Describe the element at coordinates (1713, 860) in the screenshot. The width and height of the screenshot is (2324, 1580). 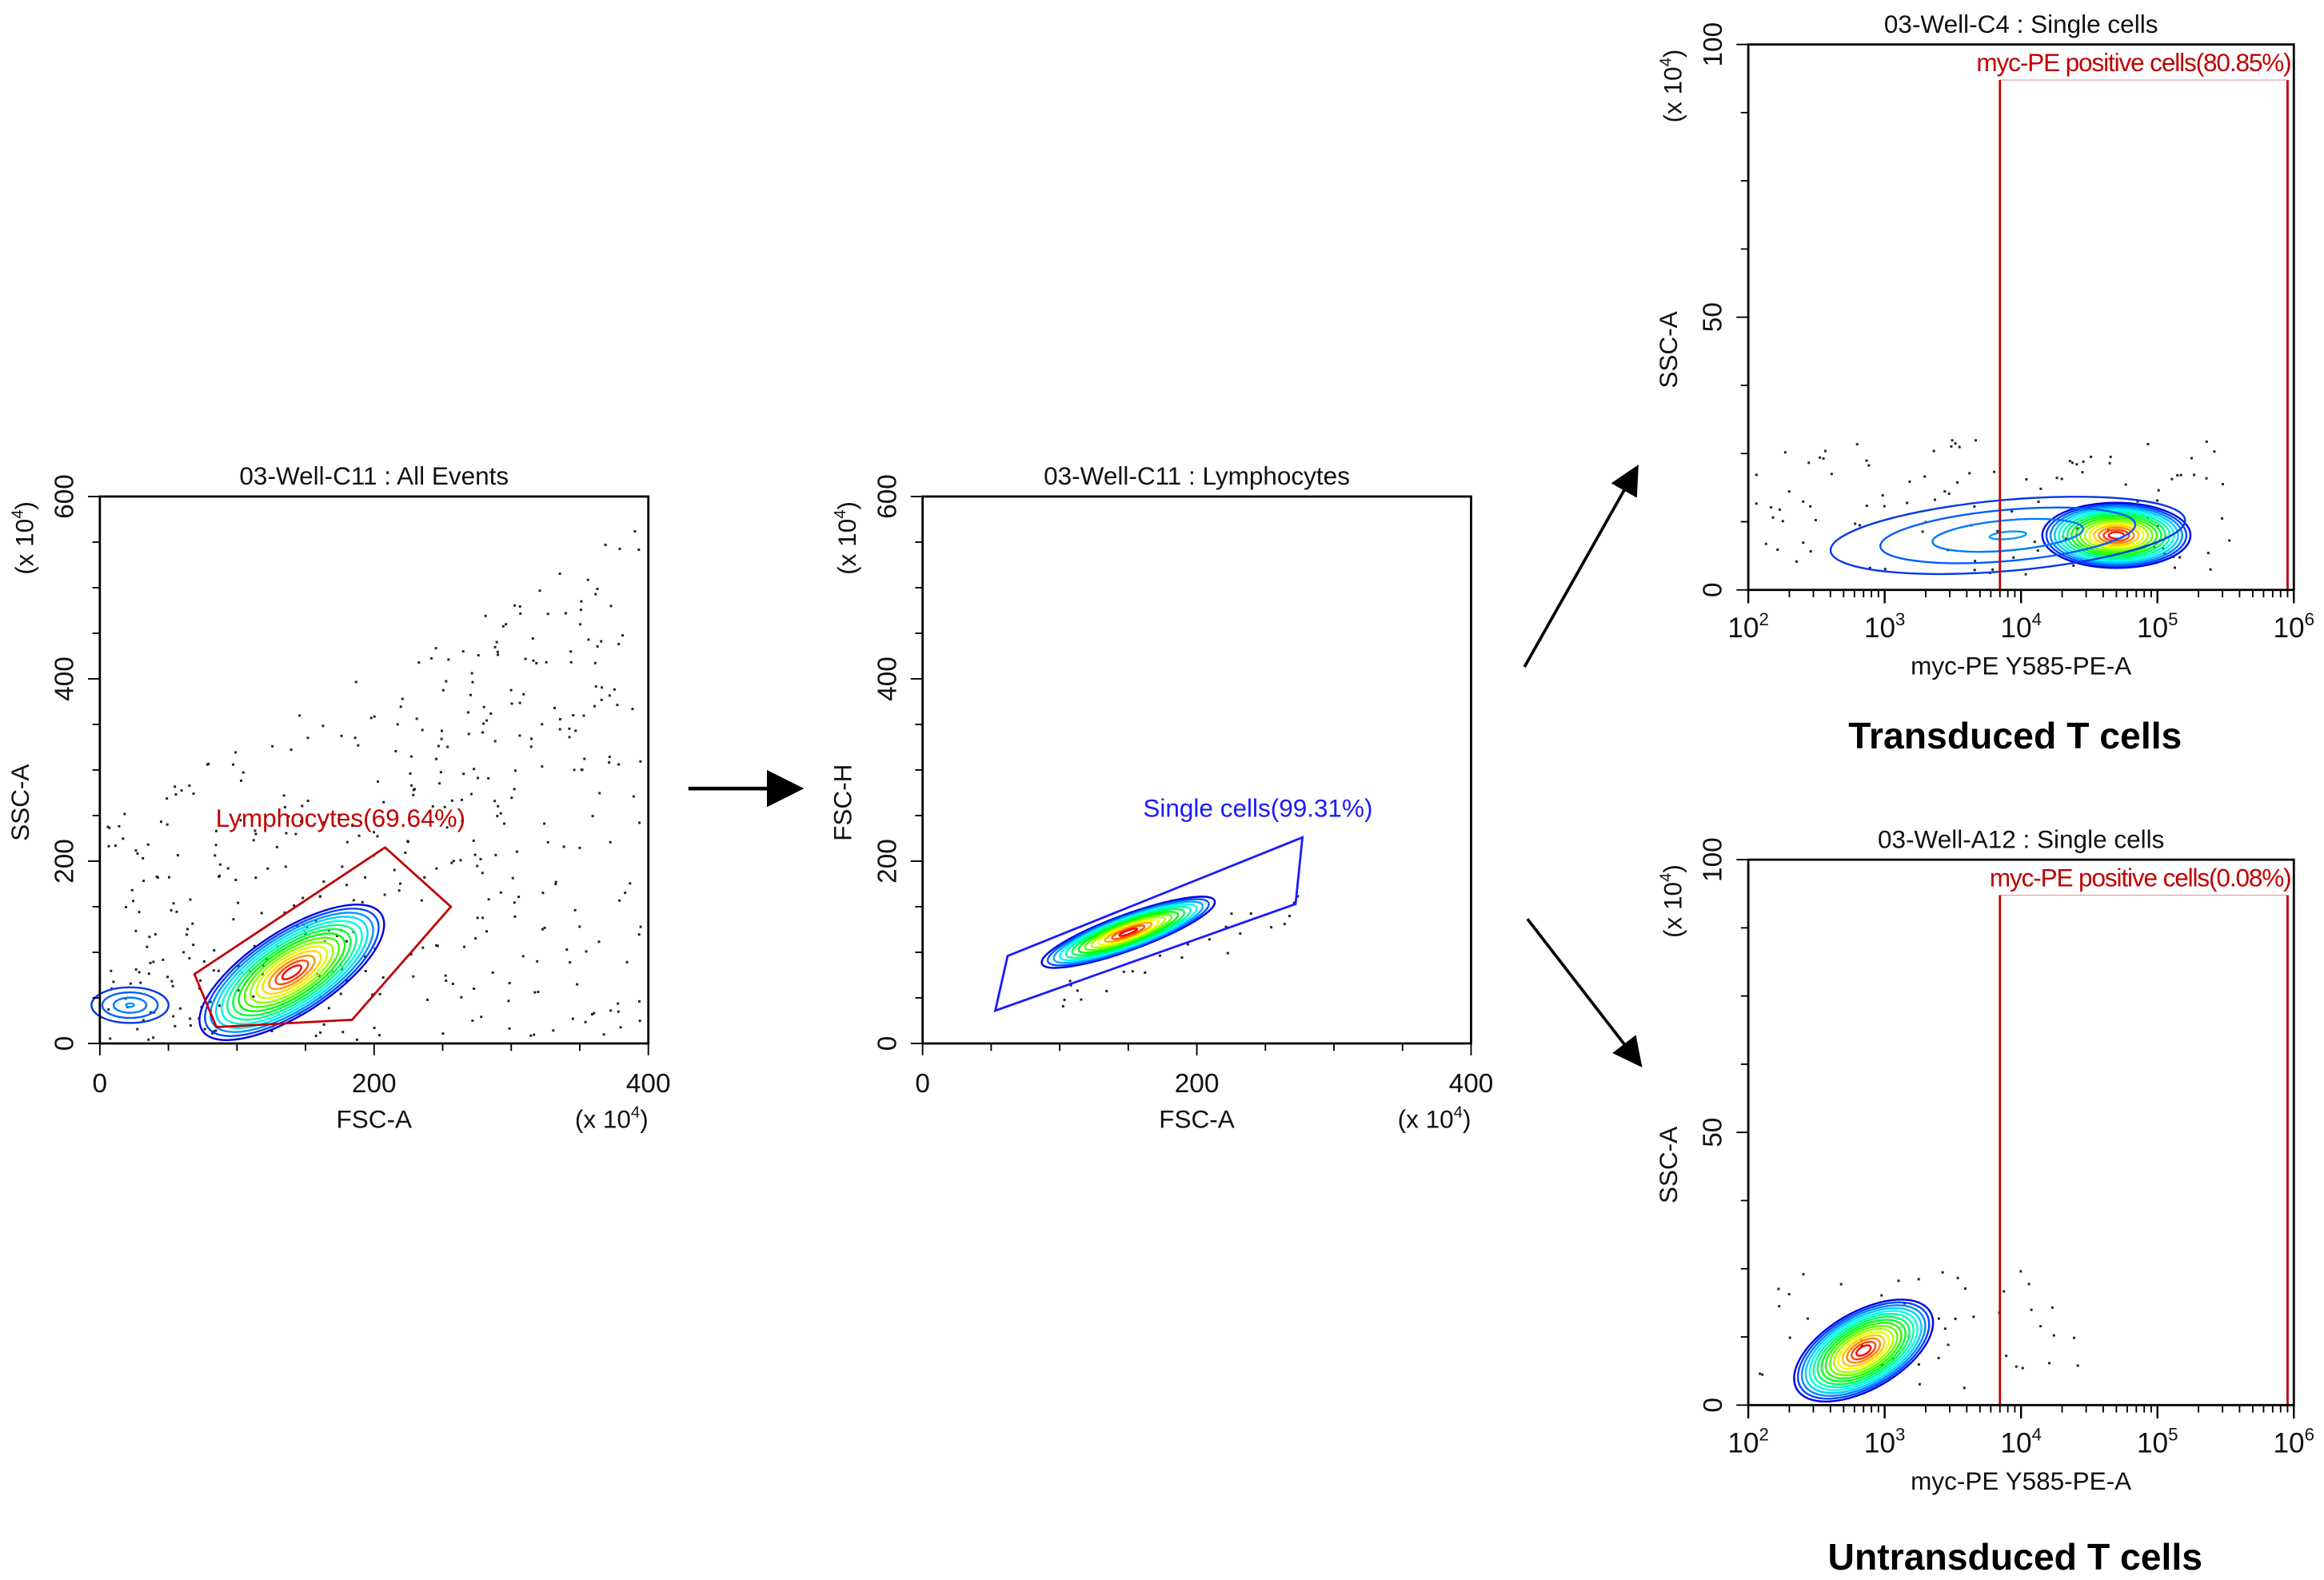
I see `y-tick-label: 100` at that location.